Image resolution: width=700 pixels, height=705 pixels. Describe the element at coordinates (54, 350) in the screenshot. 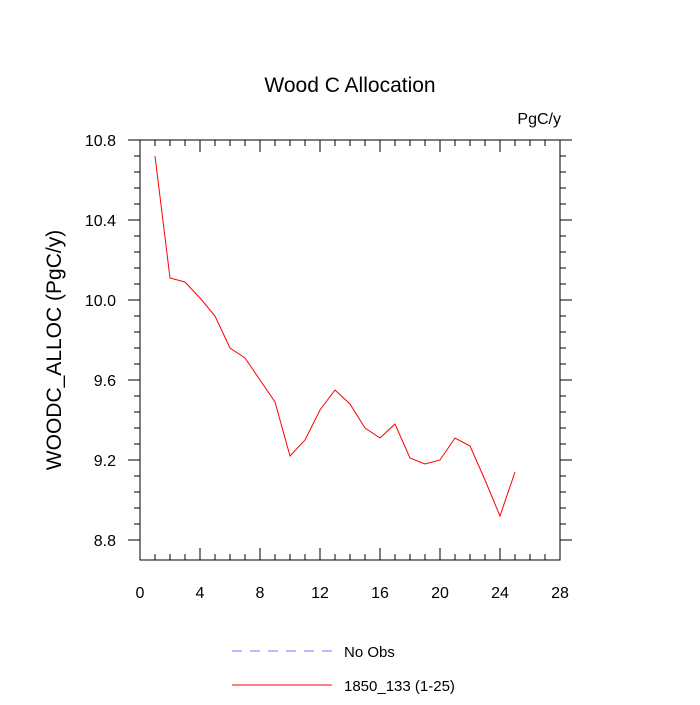

I see `y-axis-label: WOODC_ALLOC (PgC/y)` at that location.